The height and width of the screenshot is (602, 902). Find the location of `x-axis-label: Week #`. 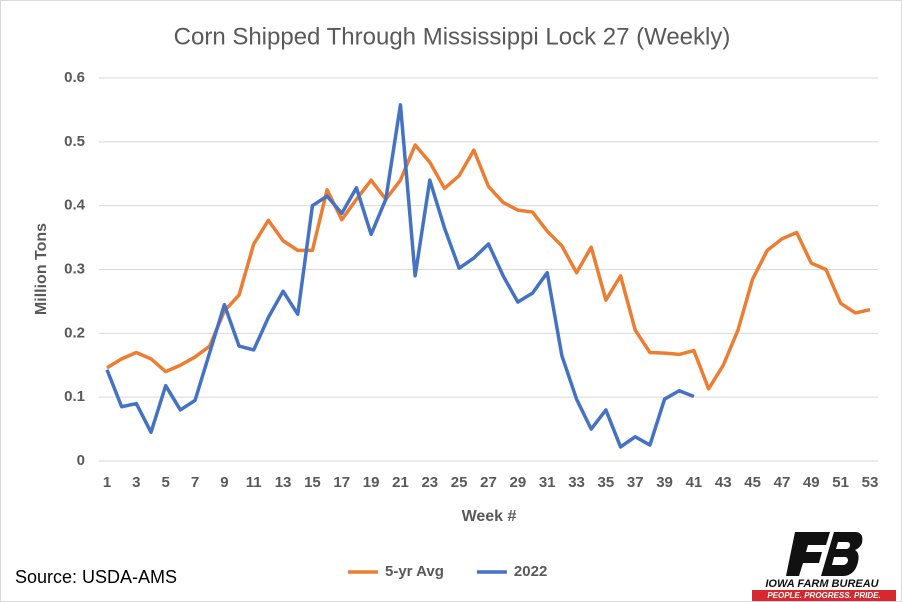

x-axis-label: Week # is located at coordinates (489, 516).